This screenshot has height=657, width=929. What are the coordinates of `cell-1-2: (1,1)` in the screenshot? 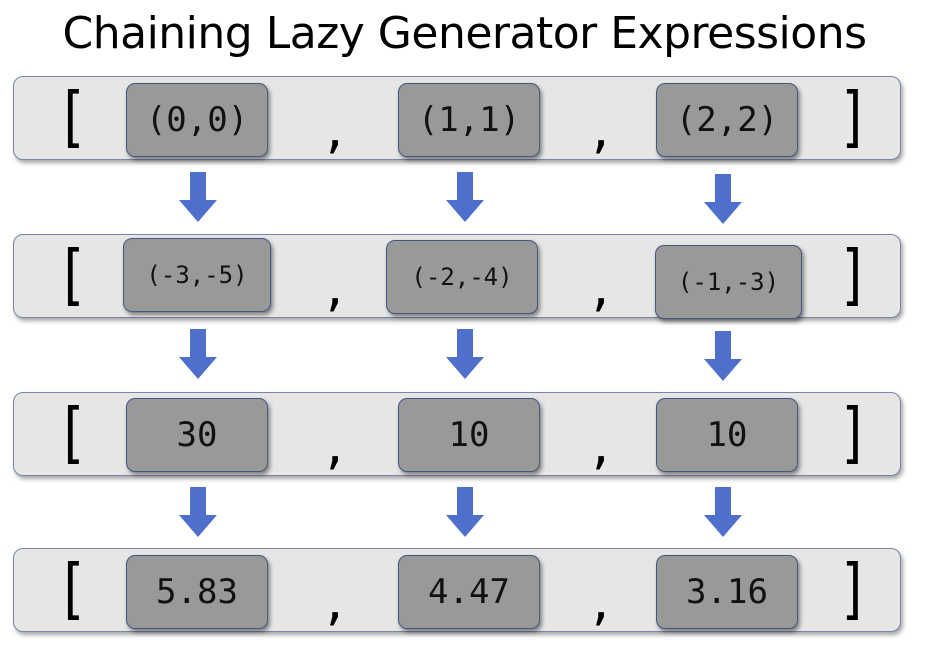 It's located at (469, 120).